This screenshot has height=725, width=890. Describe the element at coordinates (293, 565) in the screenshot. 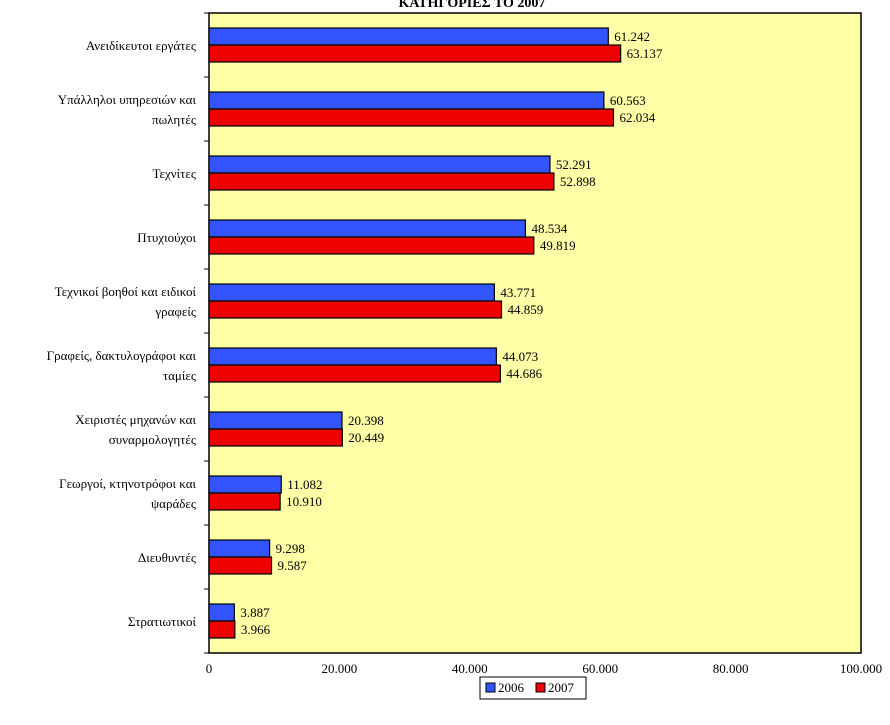

I see `data-label-2007-8: 9.587` at that location.